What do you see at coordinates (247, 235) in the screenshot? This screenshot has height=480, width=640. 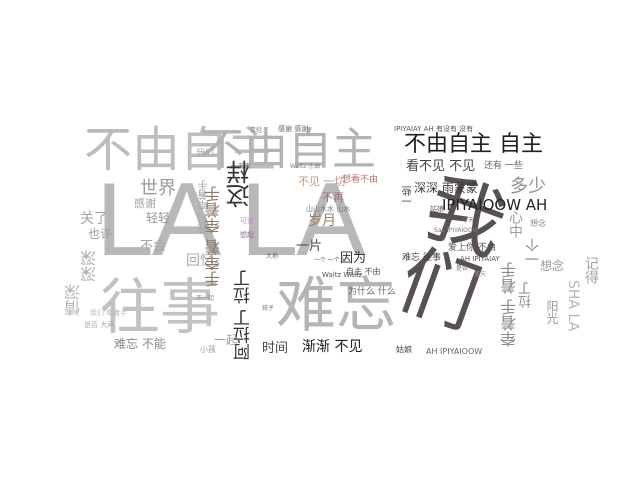 I see `cloud-word: 想起` at bounding box center [247, 235].